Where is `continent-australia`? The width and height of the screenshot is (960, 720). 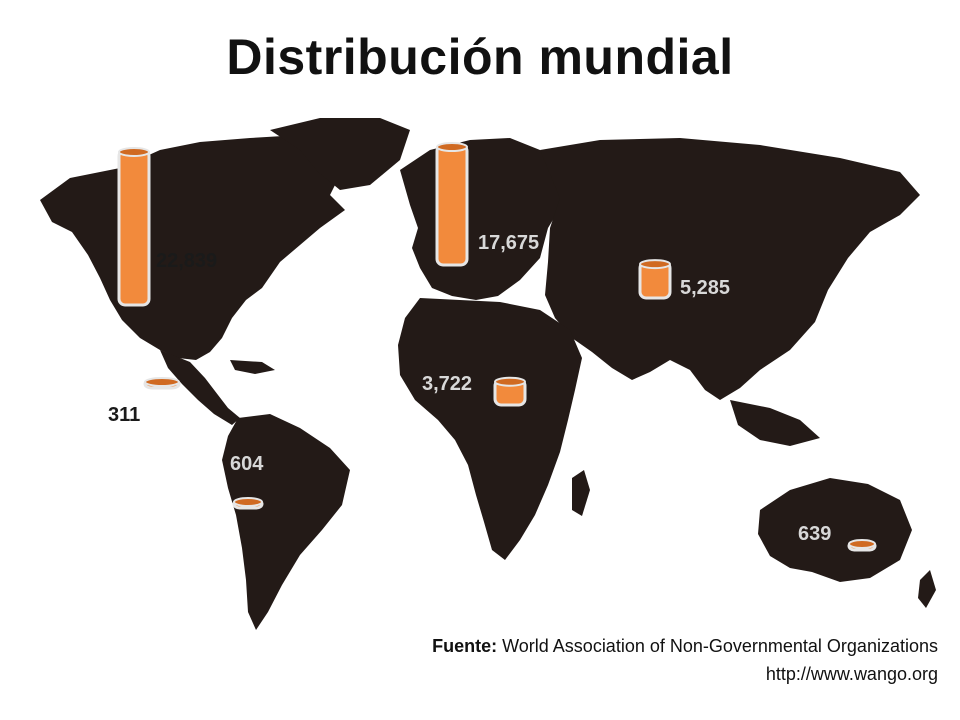
continent-australia is located at coordinates (835, 530).